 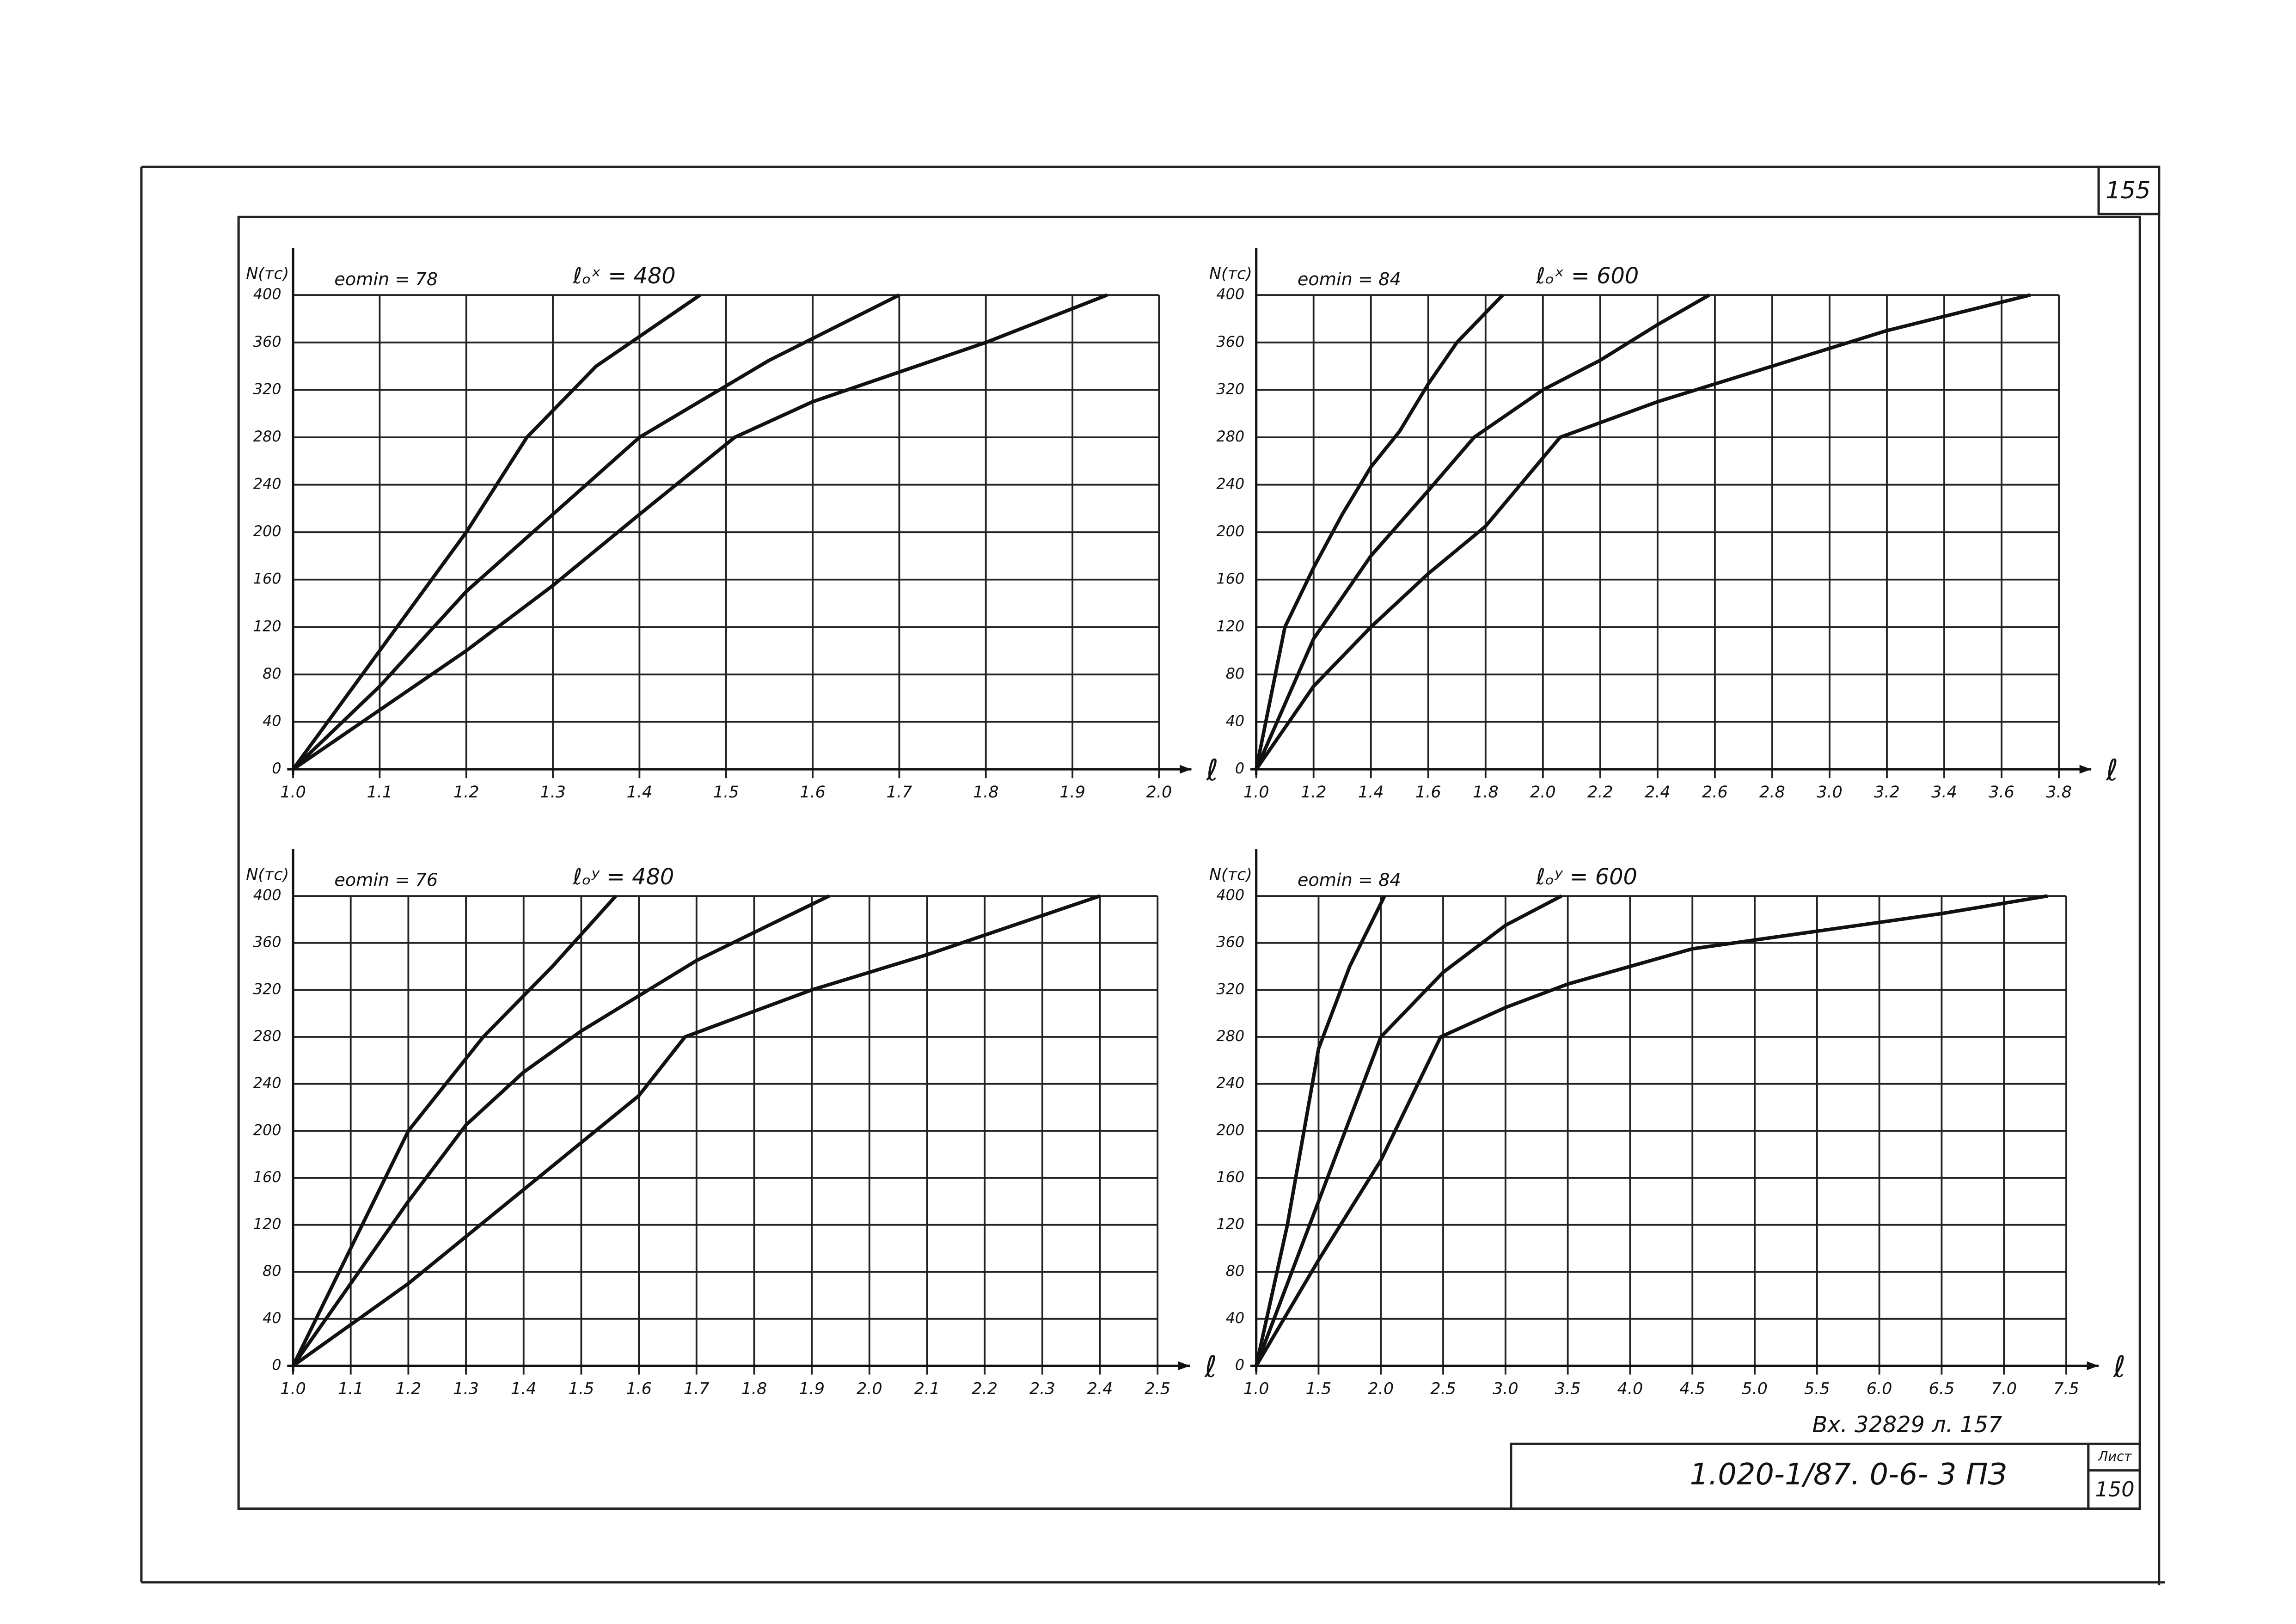 I want to click on sheet-value: 150, so click(x=2115, y=1489).